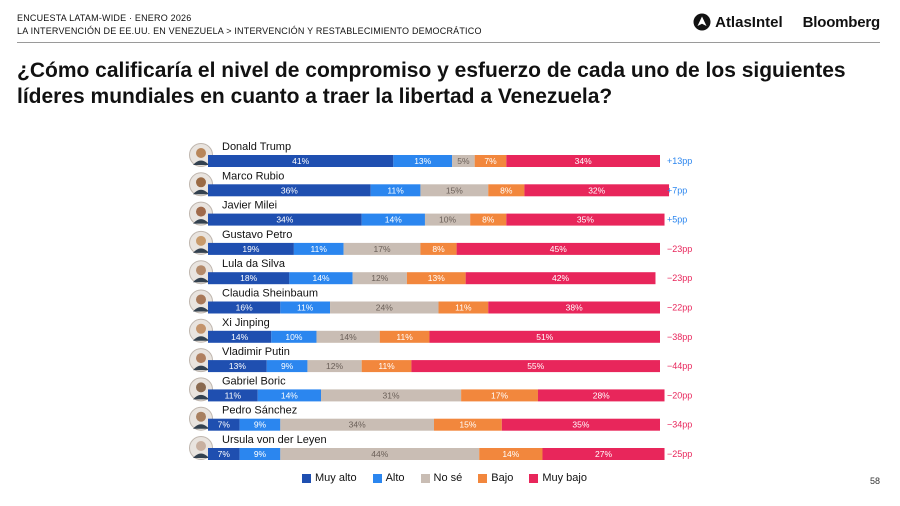  What do you see at coordinates (440, 447) in the screenshot?
I see `chart-row-ursula-von-der-leyen: Ursula von der Leyen 7% 9% 44% 14% 27% −25pp` at bounding box center [440, 447].